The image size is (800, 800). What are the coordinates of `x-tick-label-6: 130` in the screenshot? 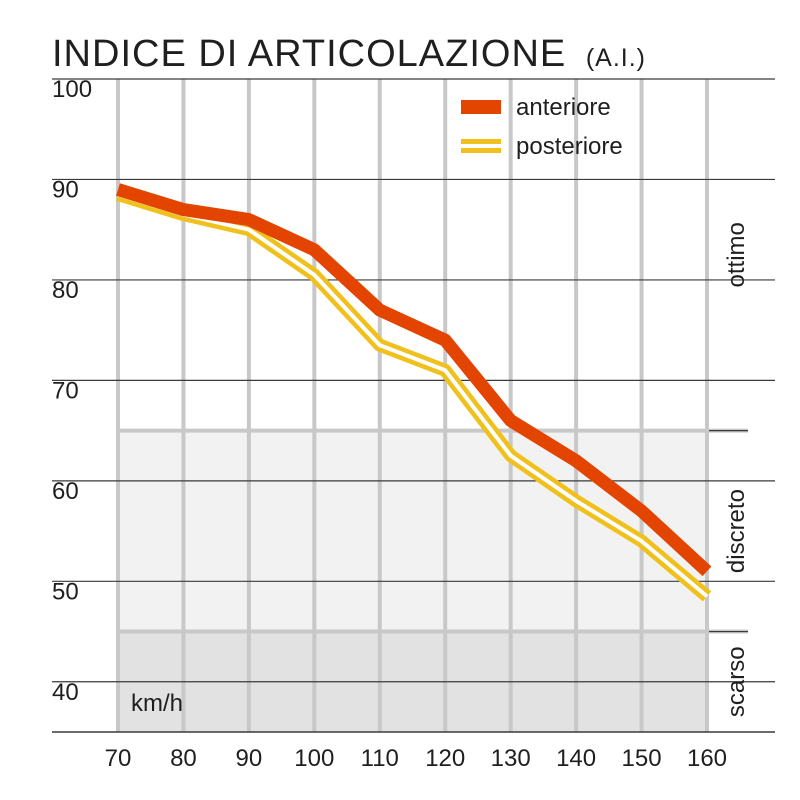 It's located at (511, 758).